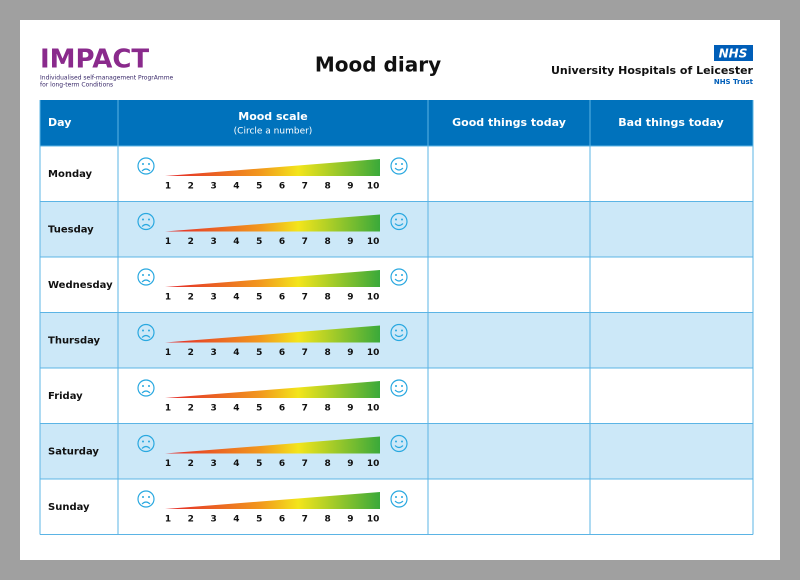 The image size is (800, 580). What do you see at coordinates (509, 122) in the screenshot?
I see `column-header: Good things today` at bounding box center [509, 122].